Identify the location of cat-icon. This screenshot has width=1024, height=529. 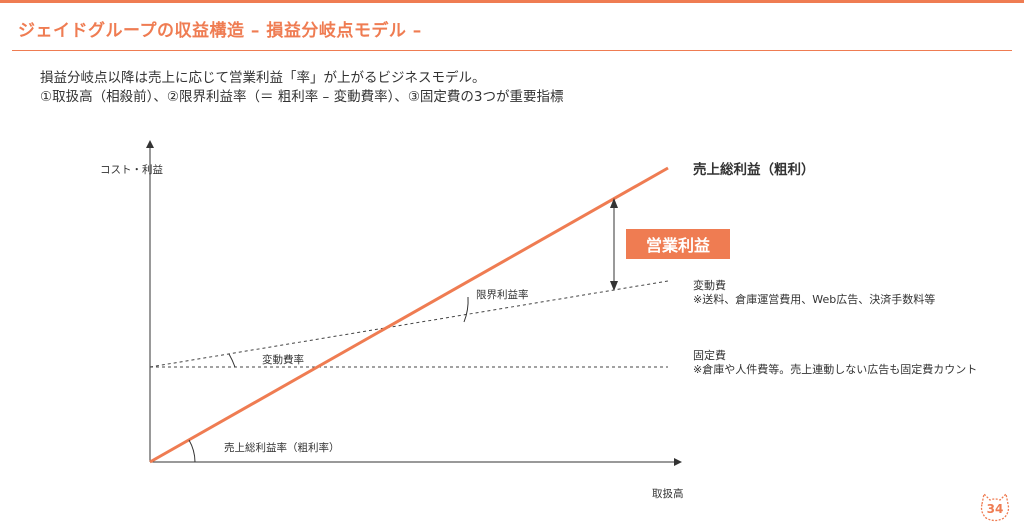
(995, 507).